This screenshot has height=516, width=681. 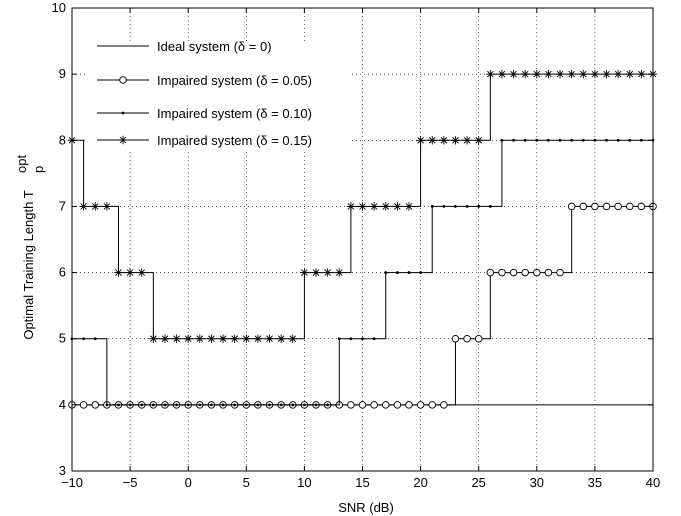 What do you see at coordinates (62, 205) in the screenshot?
I see `y-tick-label: 7` at bounding box center [62, 205].